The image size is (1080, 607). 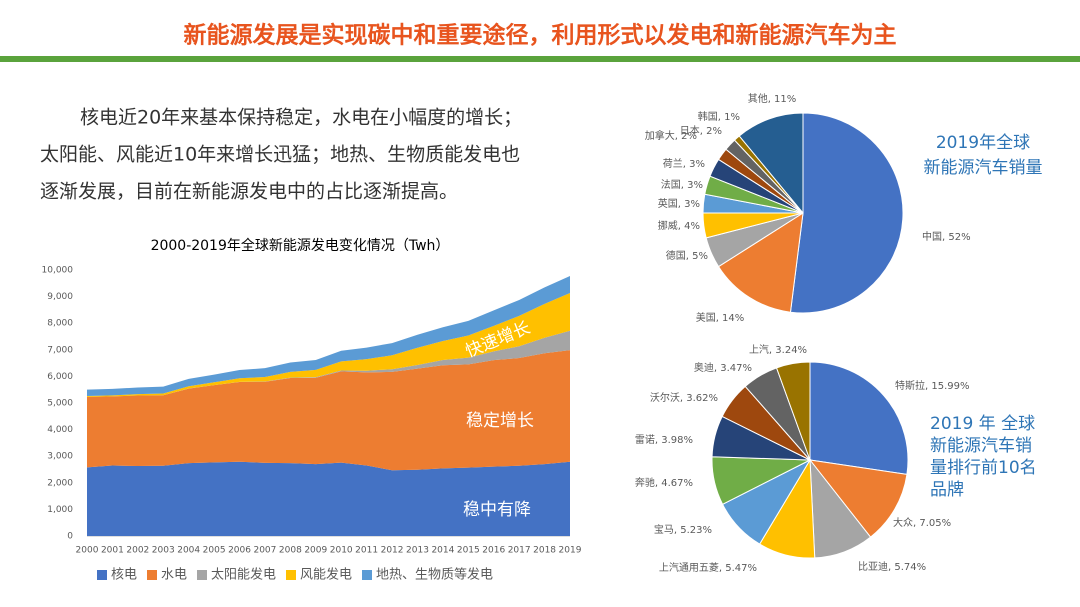 What do you see at coordinates (701, 130) in the screenshot?
I see `data-label: 日本, 2%` at bounding box center [701, 130].